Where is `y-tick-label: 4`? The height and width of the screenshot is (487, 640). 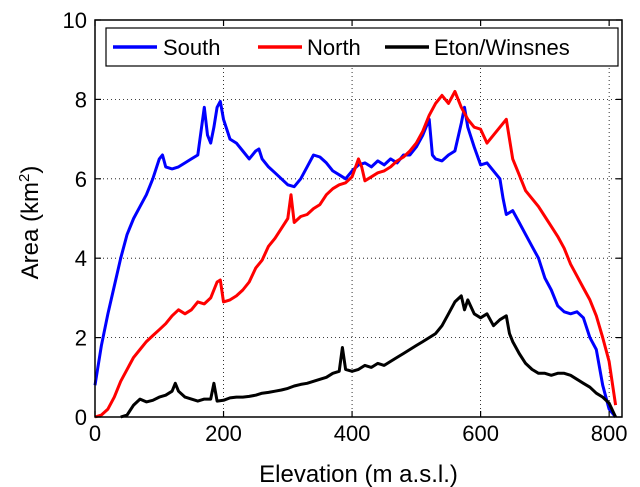 y-tick-label: 4 is located at coordinates (81, 258).